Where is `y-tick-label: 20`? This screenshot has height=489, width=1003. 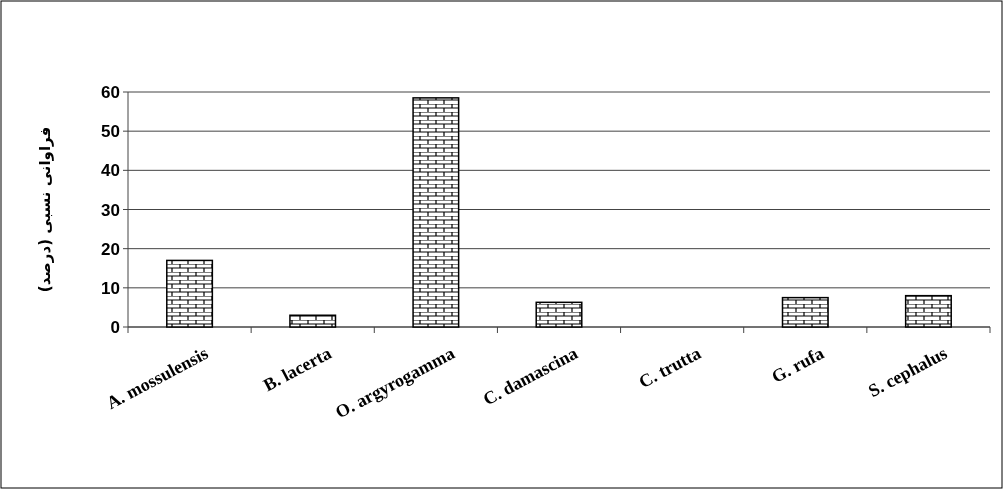
y-tick-label: 20 is located at coordinates (110, 249).